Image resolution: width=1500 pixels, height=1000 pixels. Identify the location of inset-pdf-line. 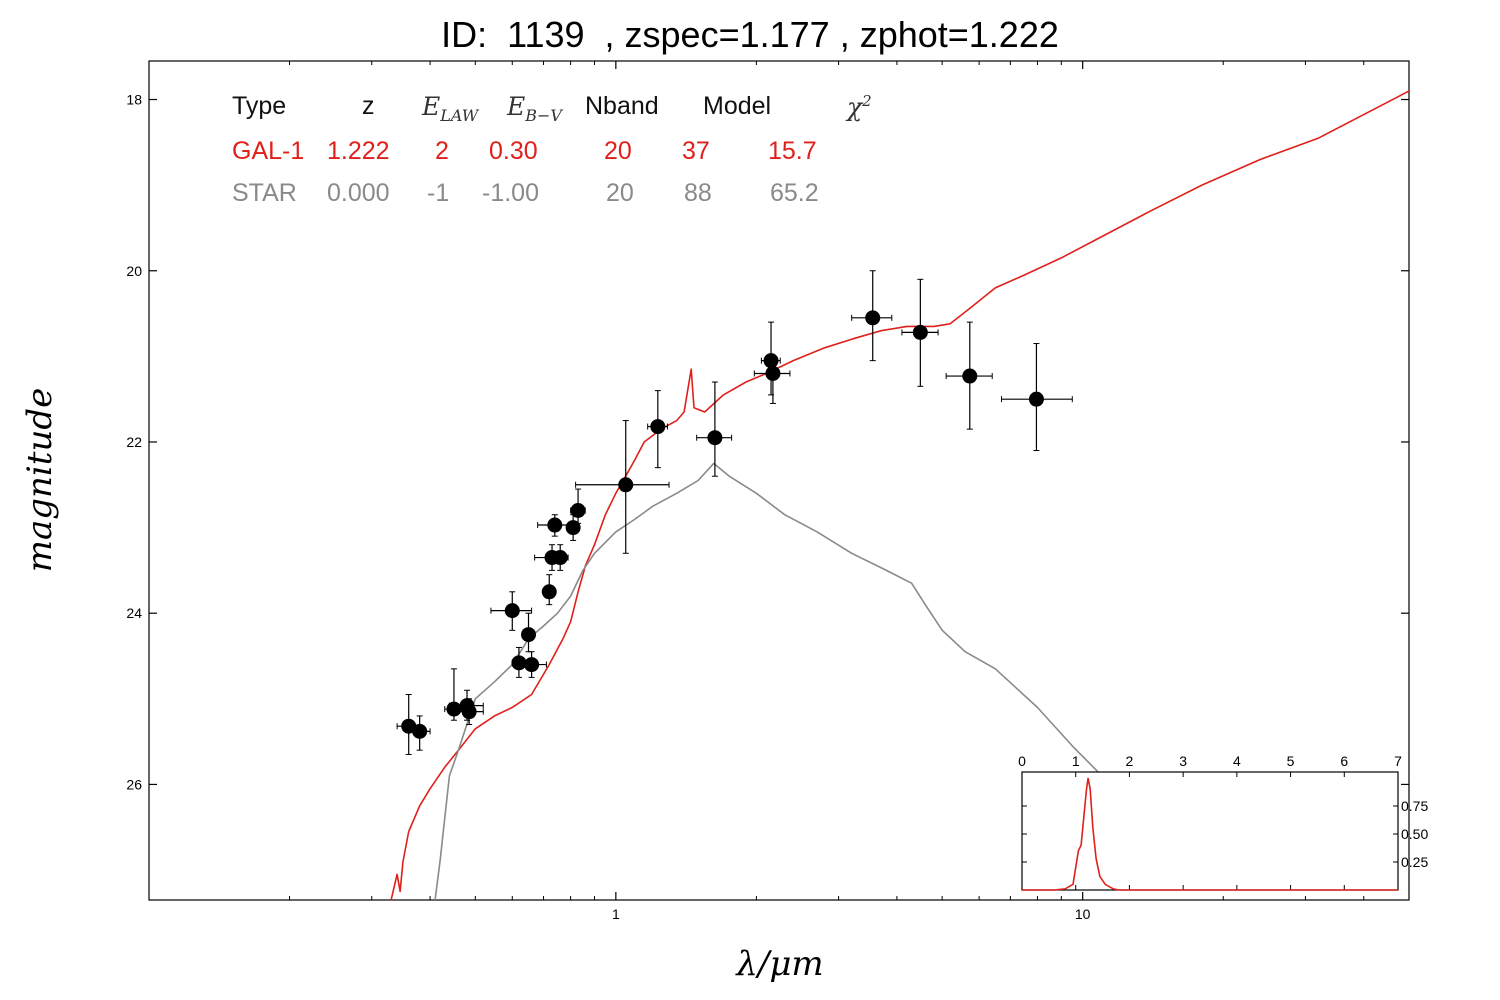
(1210, 834).